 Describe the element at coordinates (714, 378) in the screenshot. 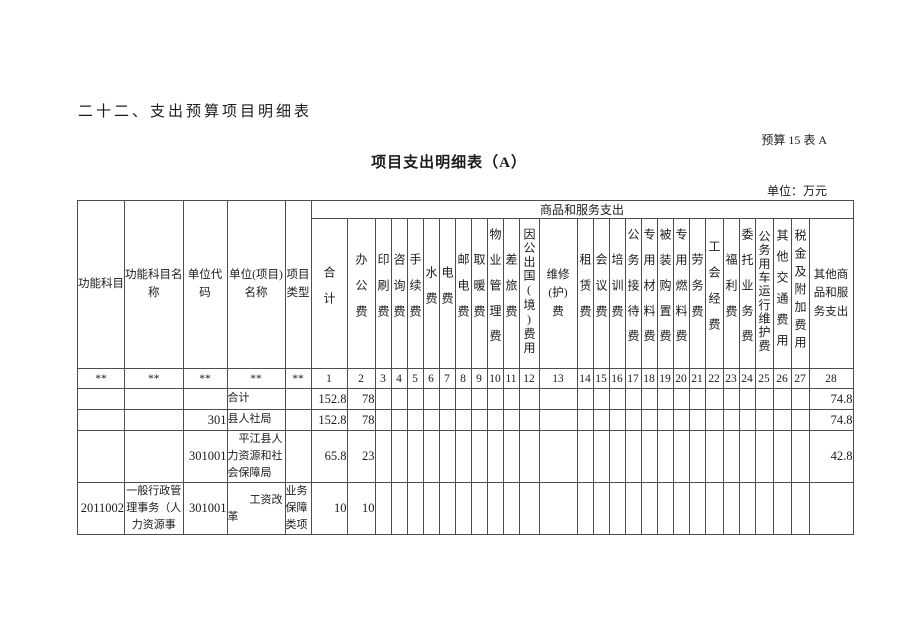

I see `index-cell: 22` at that location.